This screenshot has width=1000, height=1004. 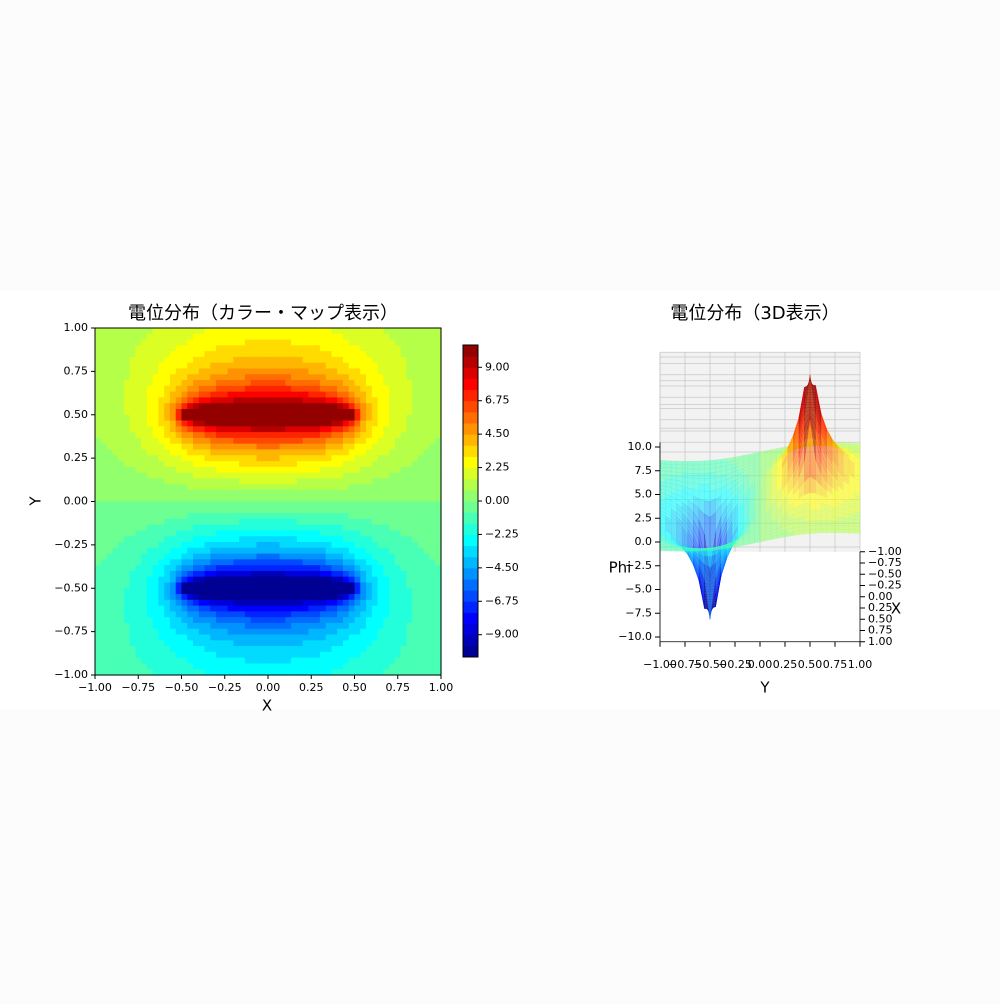 I want to click on y-tick-label: 0.25, so click(x=76, y=457).